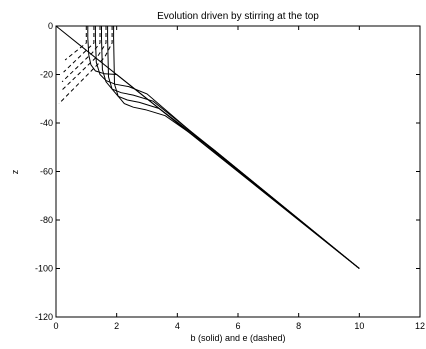  What do you see at coordinates (298, 326) in the screenshot?
I see `x-tick-label: 8` at bounding box center [298, 326].